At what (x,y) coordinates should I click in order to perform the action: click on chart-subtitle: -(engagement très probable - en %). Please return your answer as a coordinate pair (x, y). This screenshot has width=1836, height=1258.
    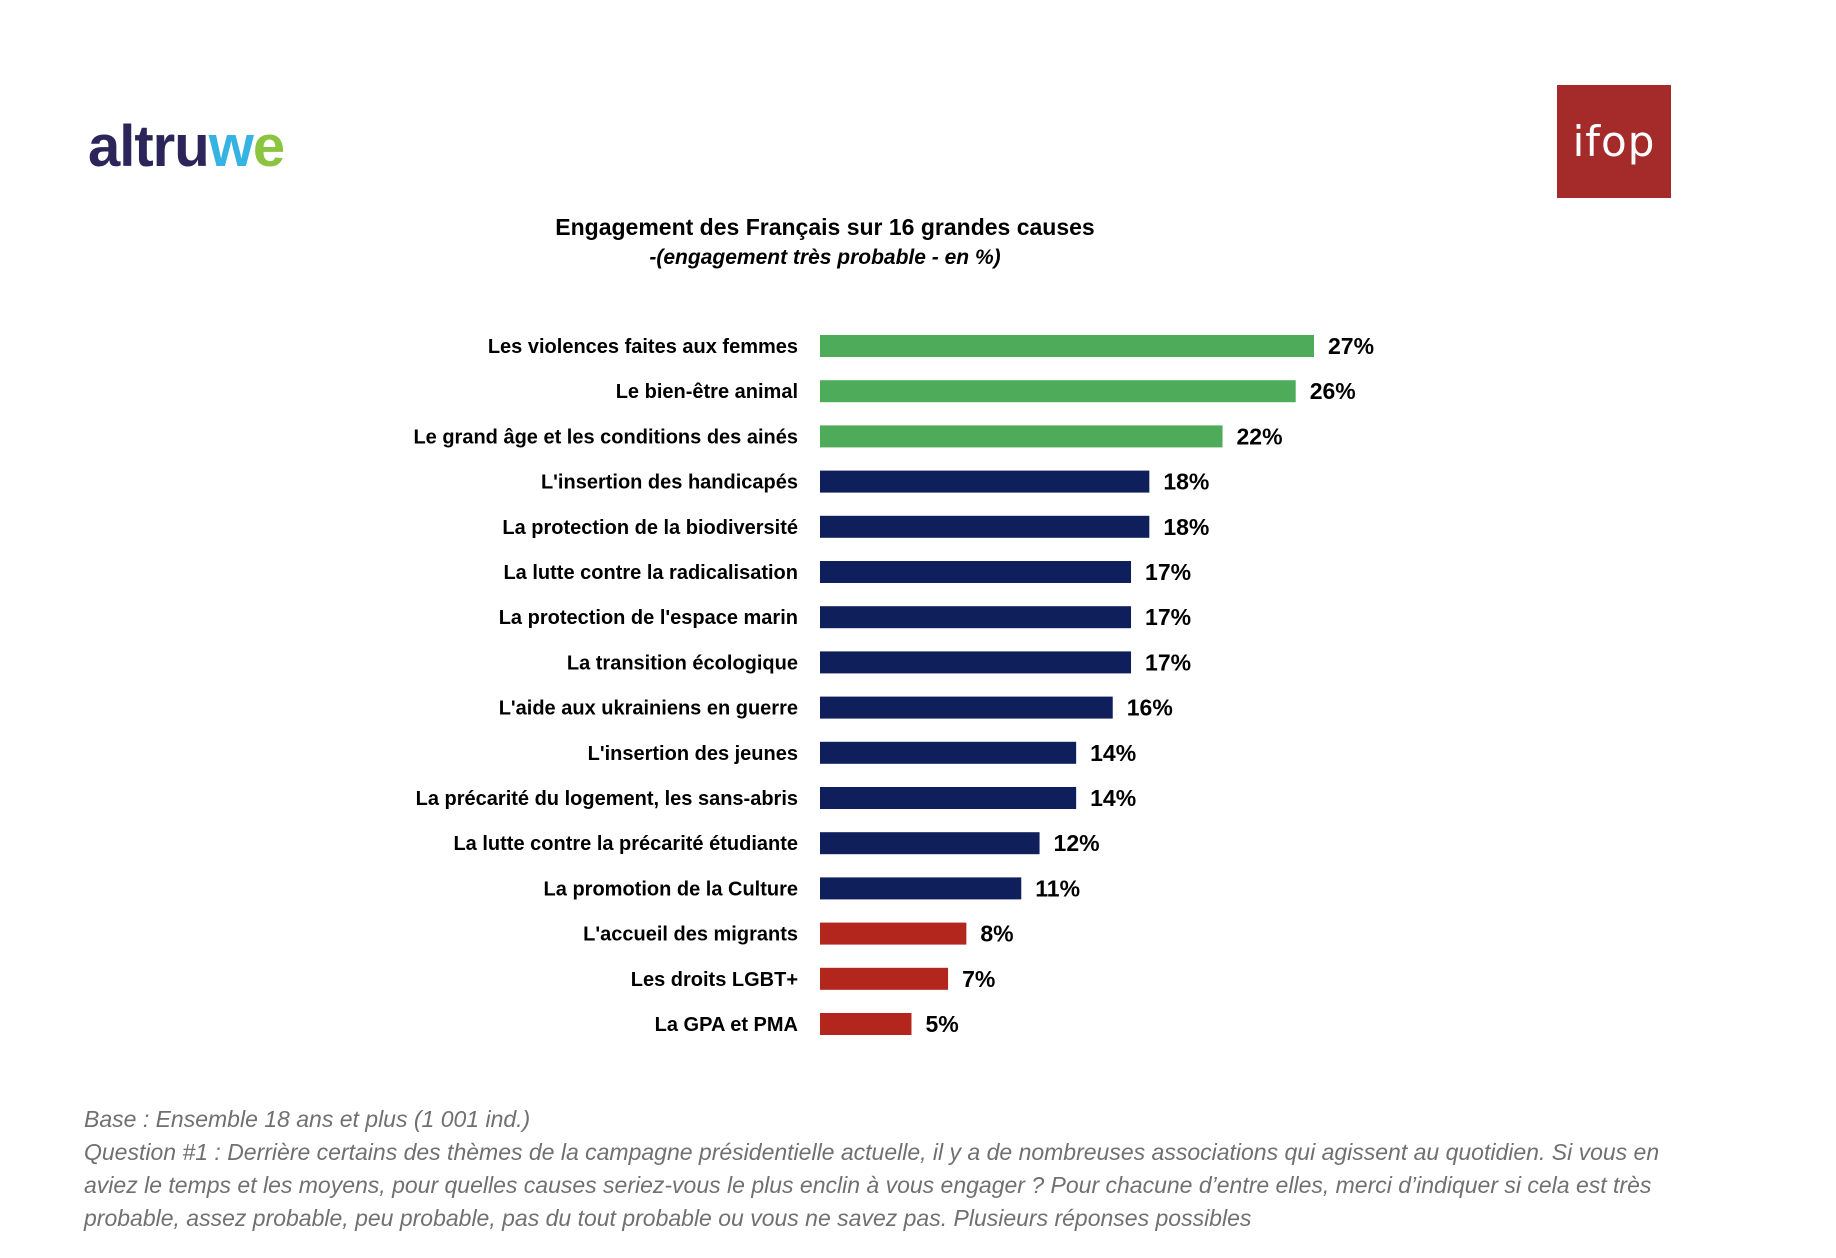
    Looking at the image, I should click on (825, 257).